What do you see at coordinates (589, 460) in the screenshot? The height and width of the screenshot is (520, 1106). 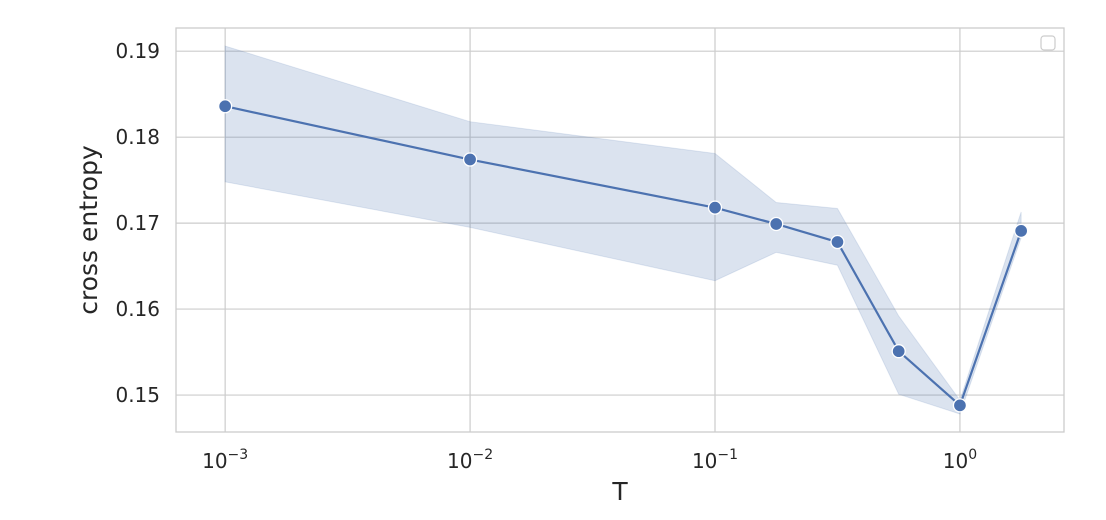 I see `x-tick-labels: 10⁻³ 10⁻² 10⁻¹ 10⁰` at bounding box center [589, 460].